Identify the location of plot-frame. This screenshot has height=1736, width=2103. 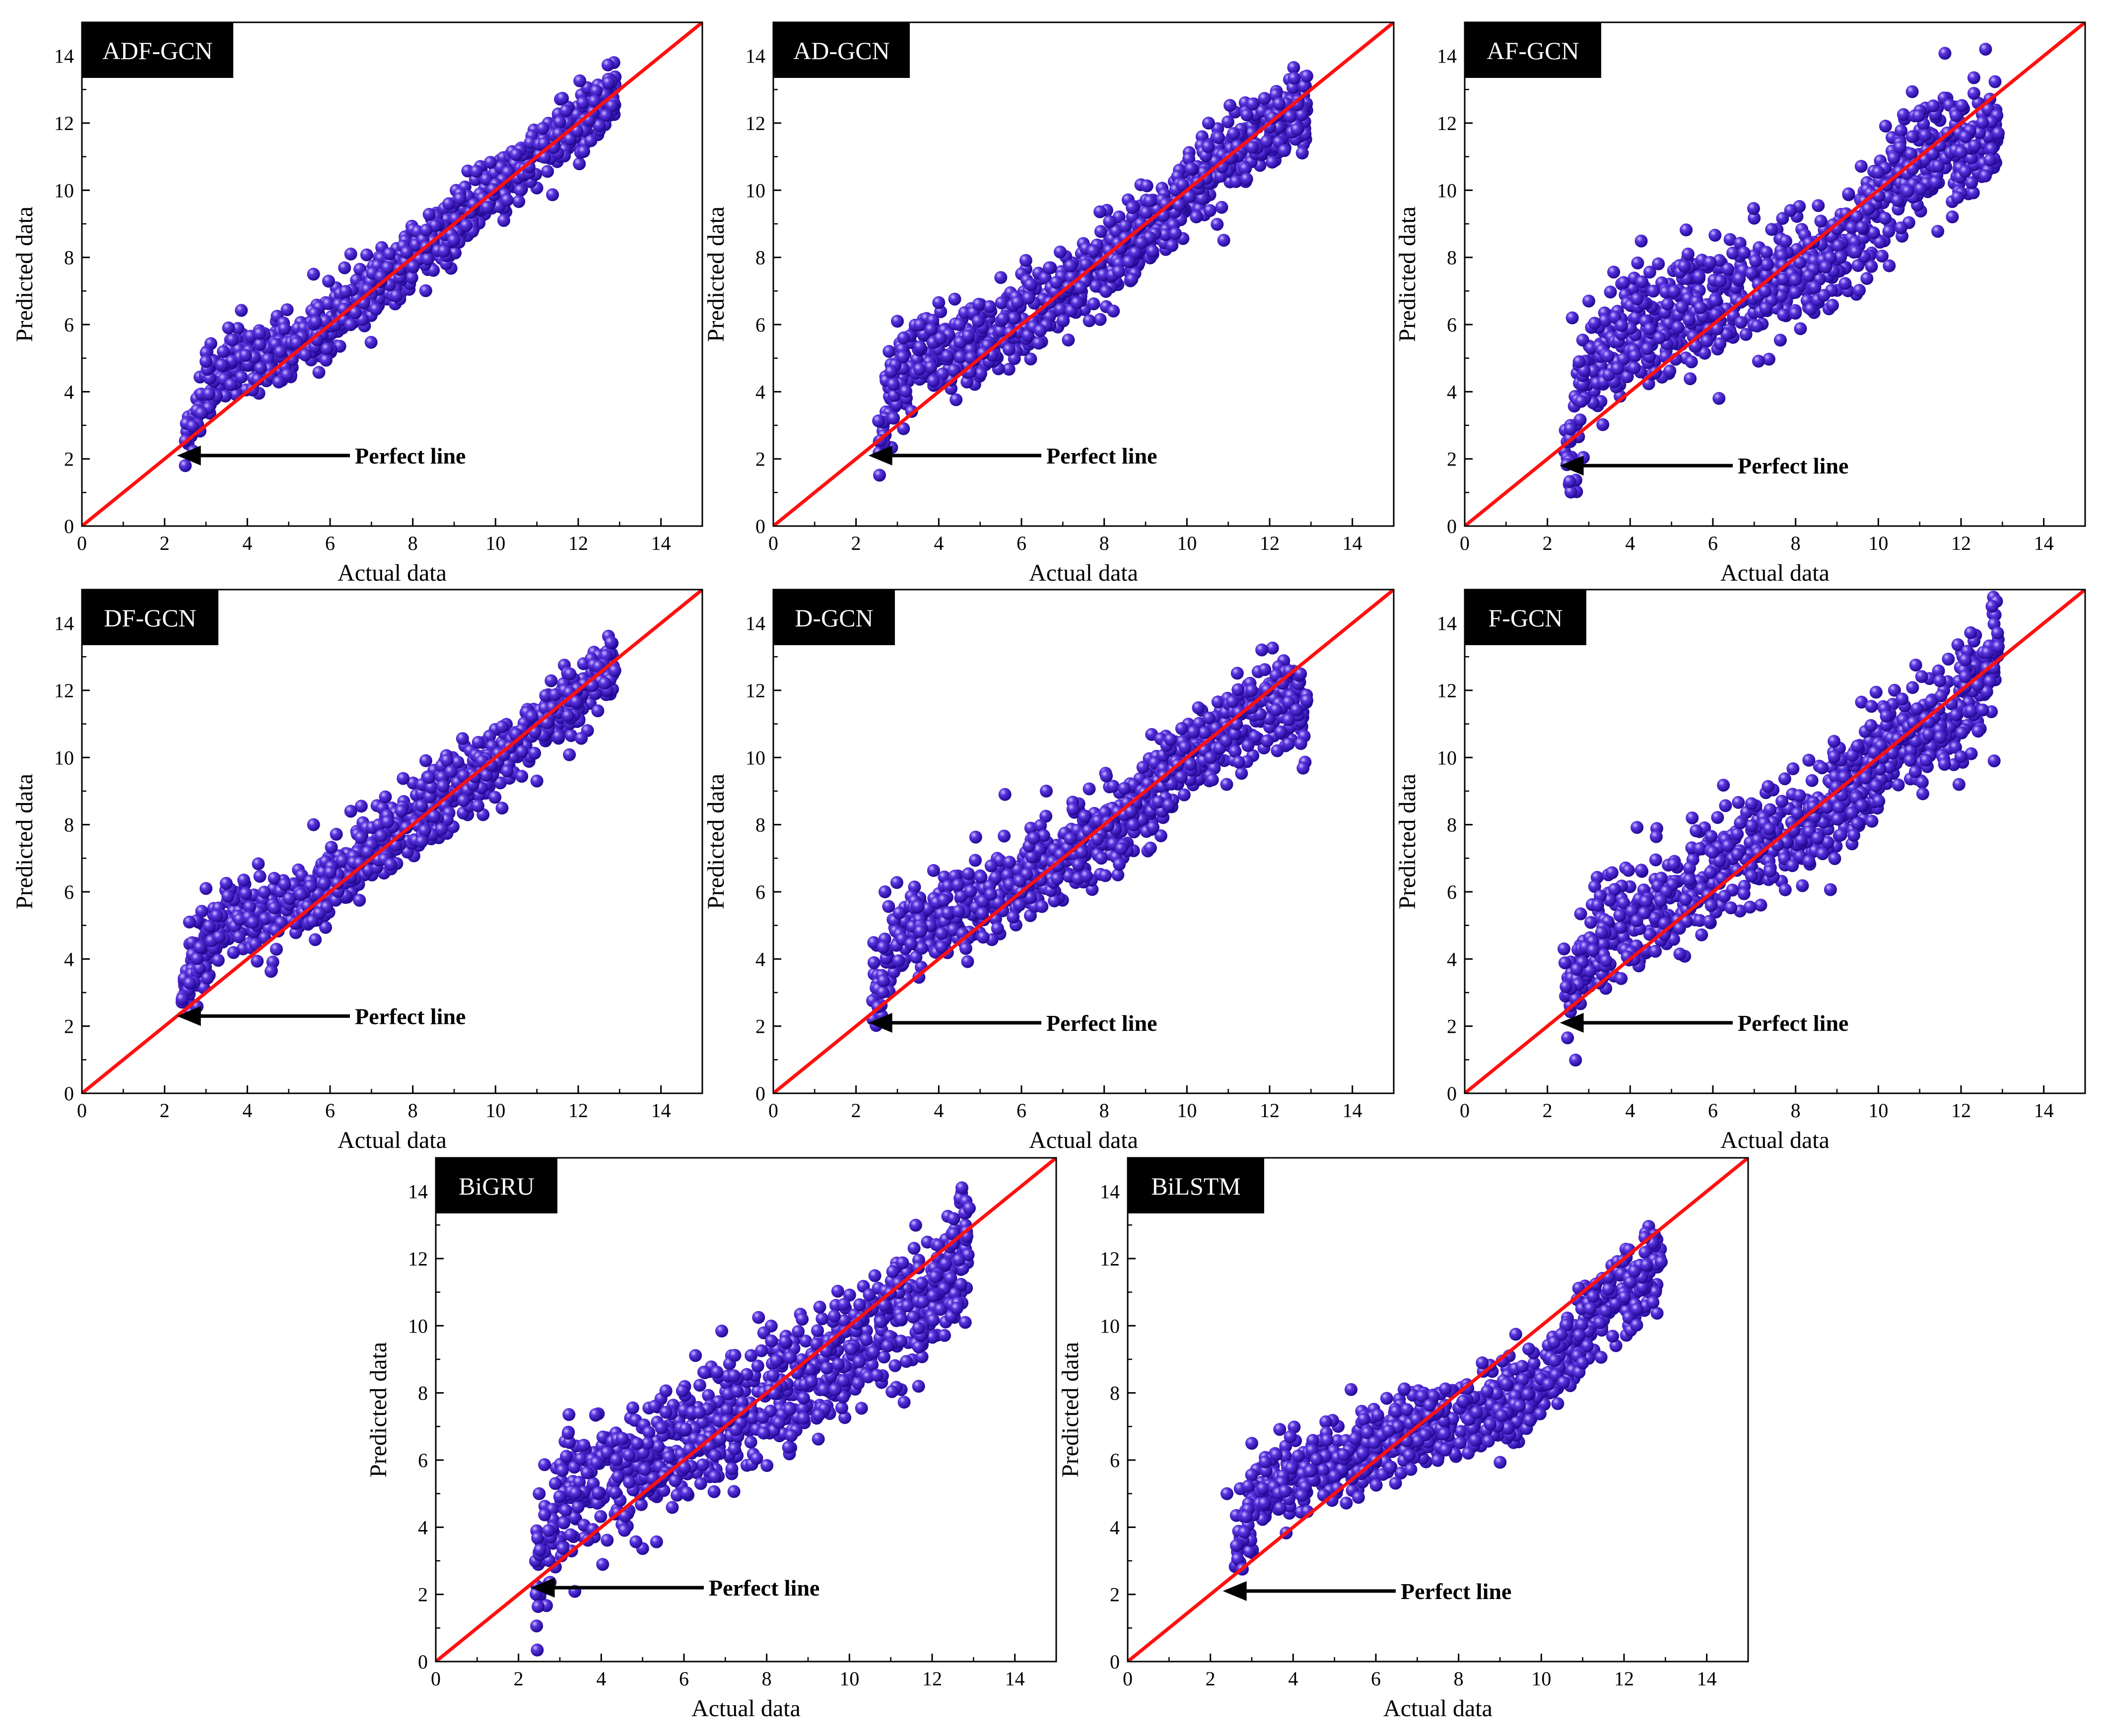
(392, 841).